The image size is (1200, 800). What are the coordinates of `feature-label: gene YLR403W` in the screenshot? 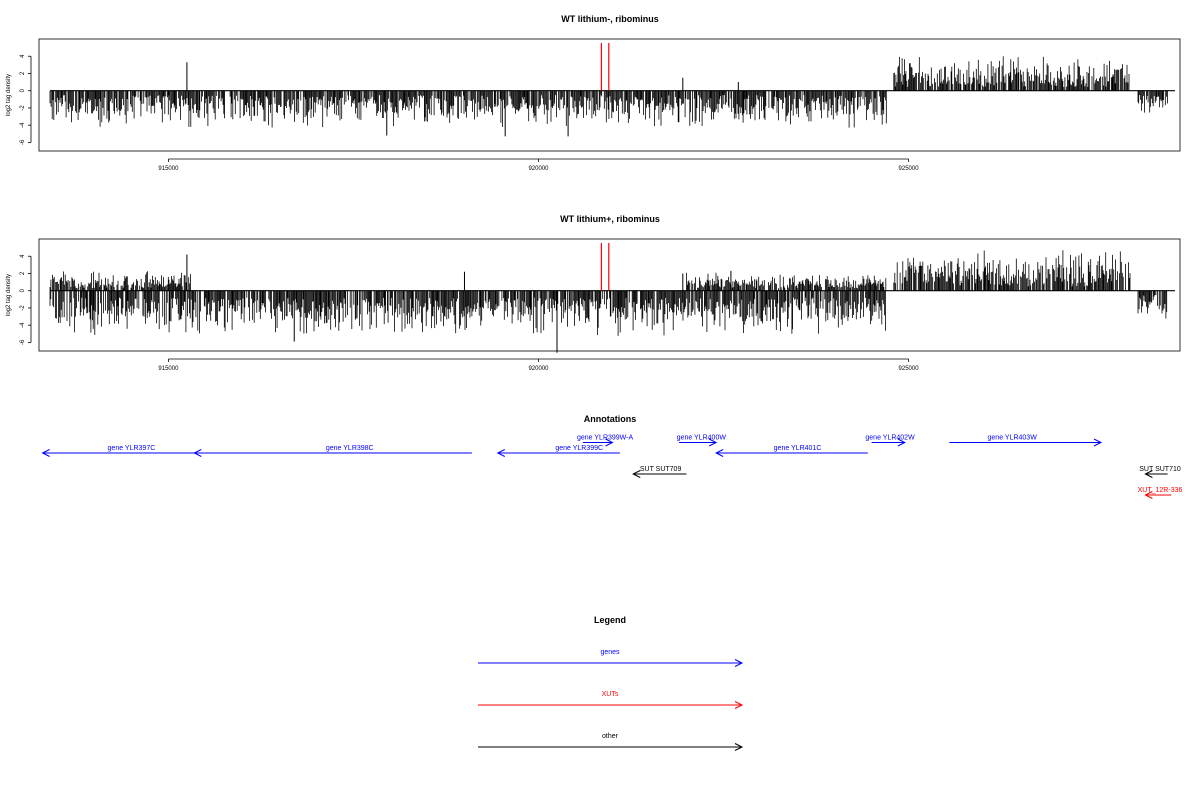 It's located at (1013, 438).